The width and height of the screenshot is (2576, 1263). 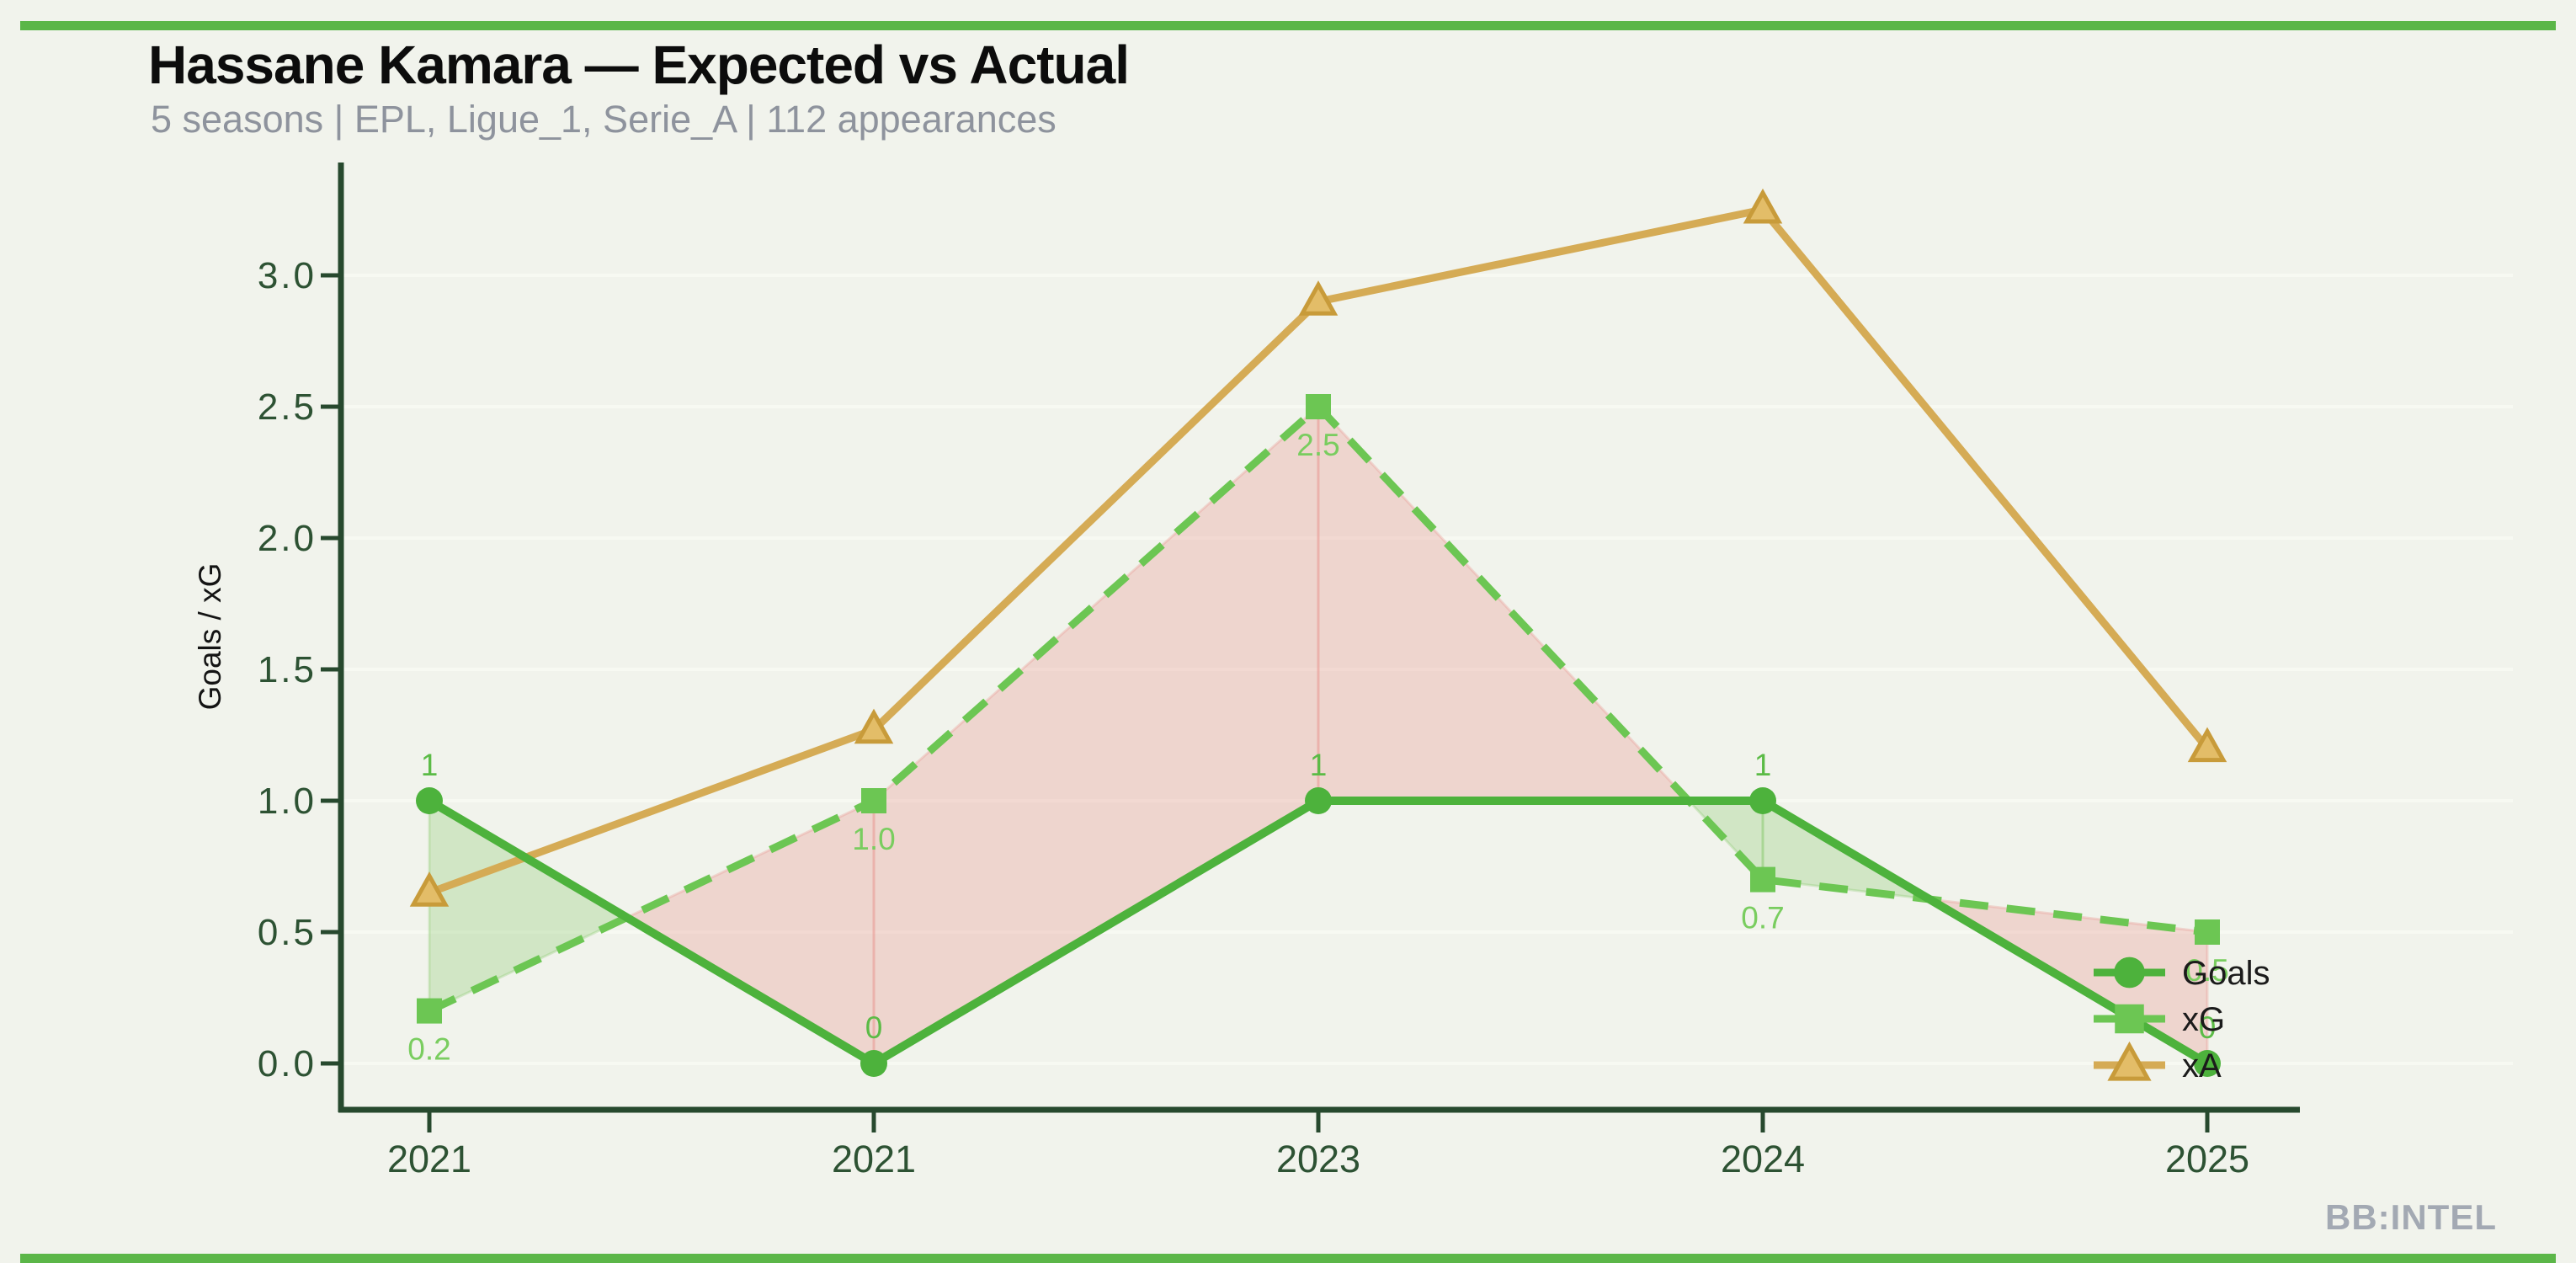 What do you see at coordinates (287, 1063) in the screenshot?
I see `y-tick-label: 0.0` at bounding box center [287, 1063].